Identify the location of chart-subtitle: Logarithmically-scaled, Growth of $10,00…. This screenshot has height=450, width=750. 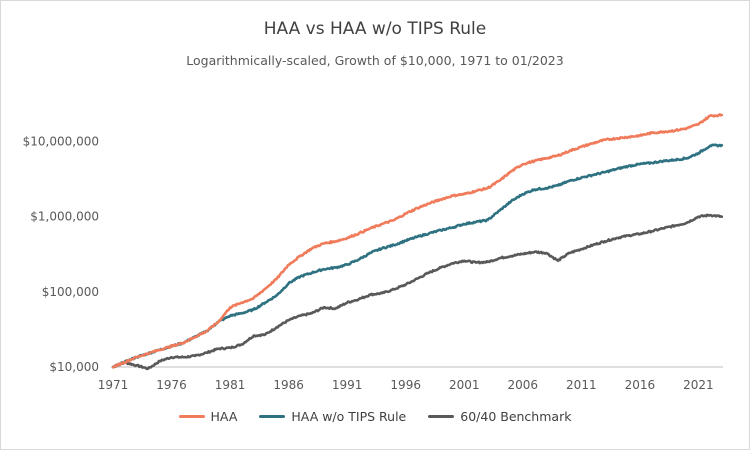
(375, 60).